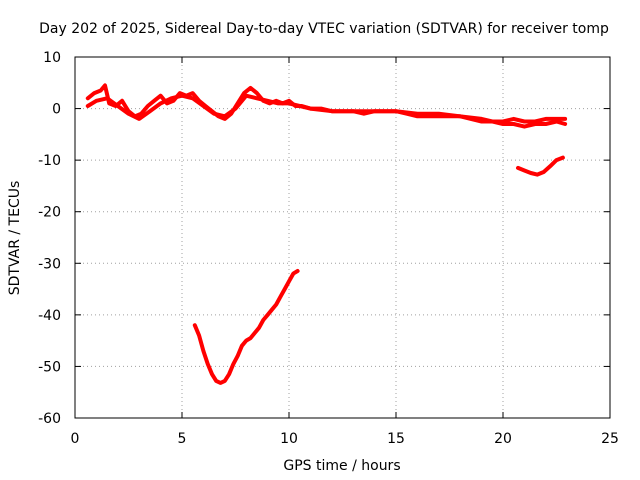 The height and width of the screenshot is (480, 640). I want to click on y-axis-label: SDTVAR / TECUs, so click(15, 238).